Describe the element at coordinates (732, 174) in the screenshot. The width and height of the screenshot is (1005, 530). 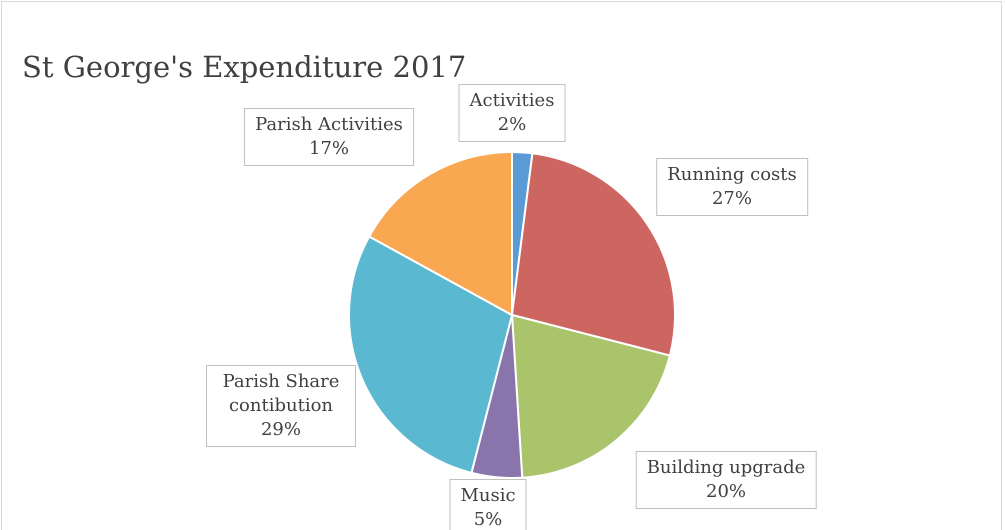
I see `category-label: Running costs` at that location.